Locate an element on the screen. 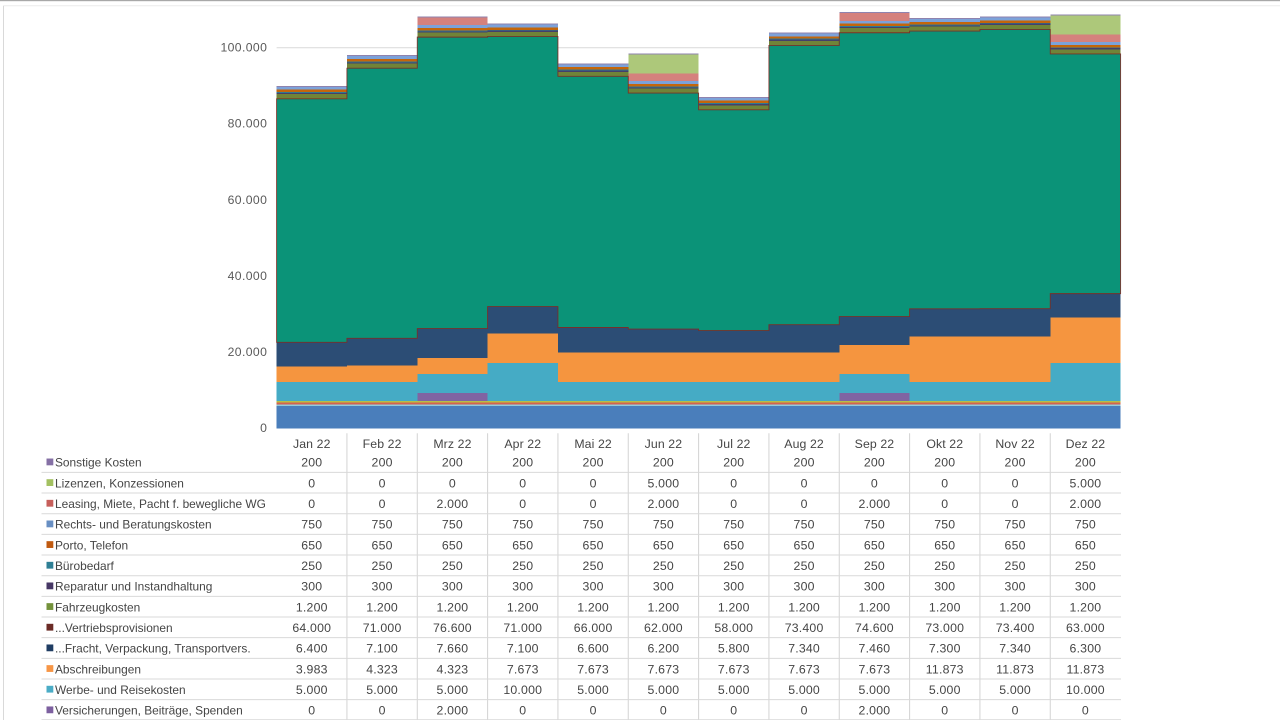 The image size is (1280, 720). svg-text: 6.200 is located at coordinates (664, 649).